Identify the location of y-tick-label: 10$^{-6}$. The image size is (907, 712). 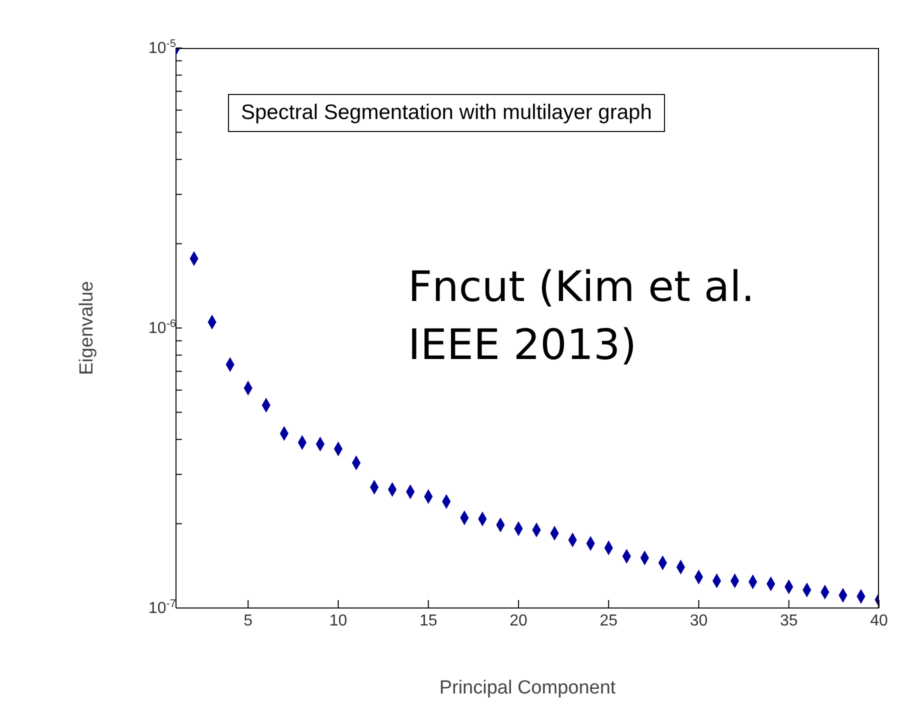
(162, 327).